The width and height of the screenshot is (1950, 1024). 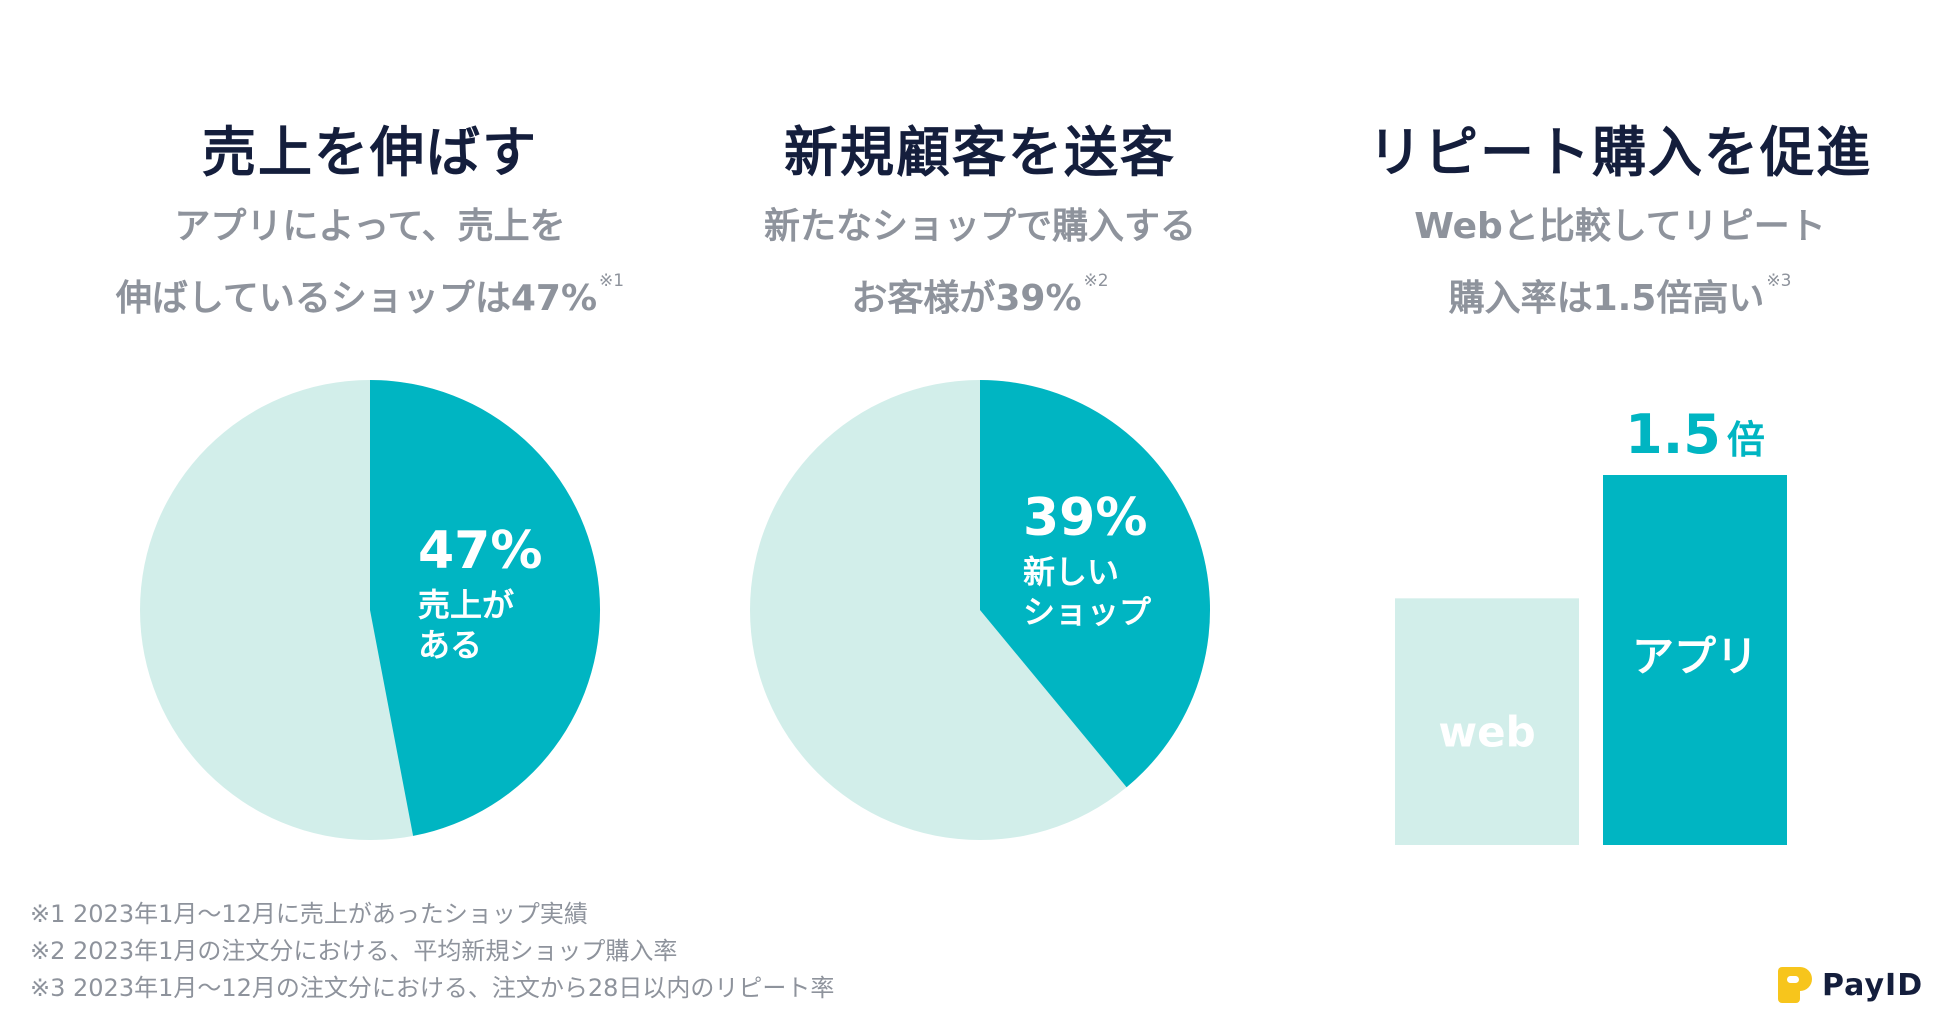 I want to click on subheading-line-1: 新たなショップで購入する, so click(x=979, y=226).